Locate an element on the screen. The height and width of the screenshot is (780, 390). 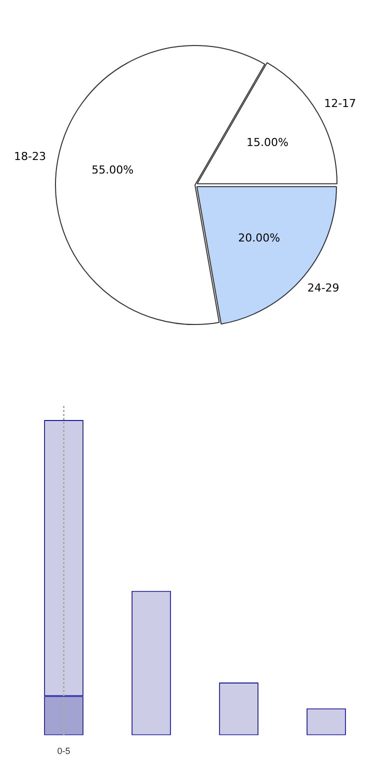
data-label: 55.00% is located at coordinates (113, 169).